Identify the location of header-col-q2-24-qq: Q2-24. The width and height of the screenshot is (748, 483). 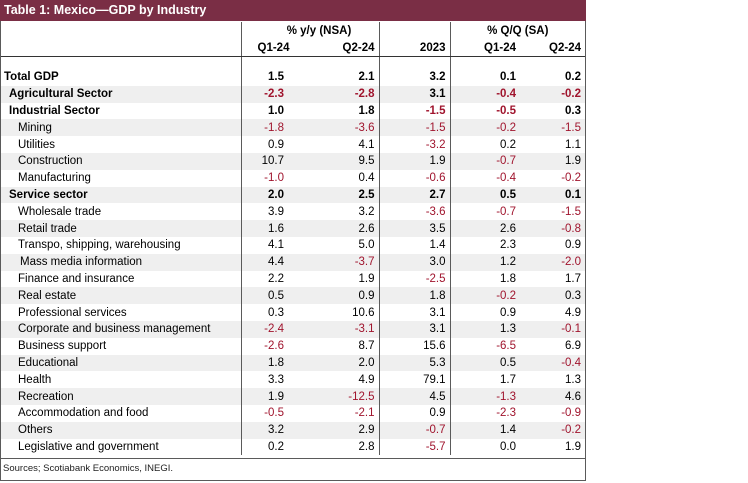
(552, 48).